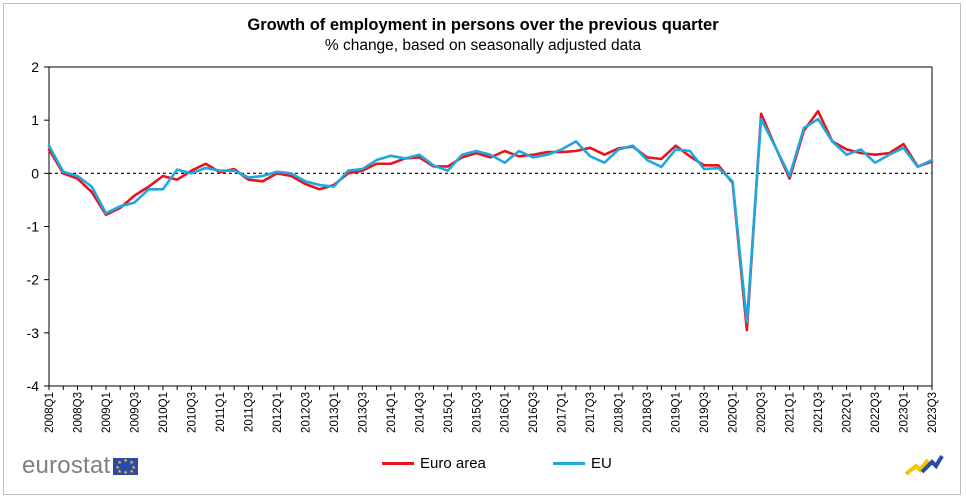 This screenshot has height=500, width=966. Describe the element at coordinates (791, 412) in the screenshot. I see `x-tick-label: 2021Q1` at that location.